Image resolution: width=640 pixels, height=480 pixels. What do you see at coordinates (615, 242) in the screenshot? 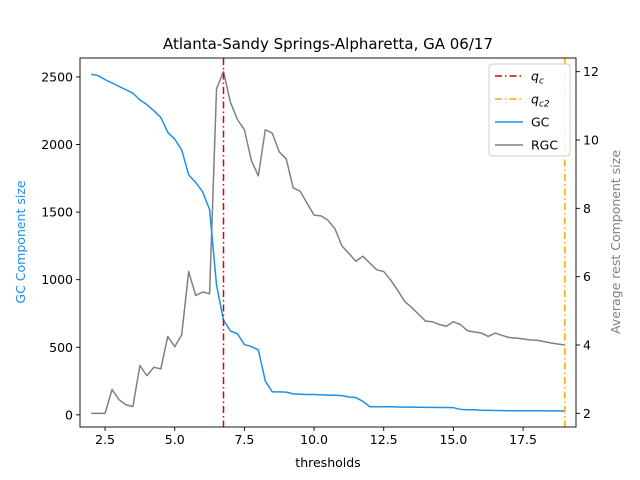
I see `y-axis-right-title: Average rest Component size` at bounding box center [615, 242].